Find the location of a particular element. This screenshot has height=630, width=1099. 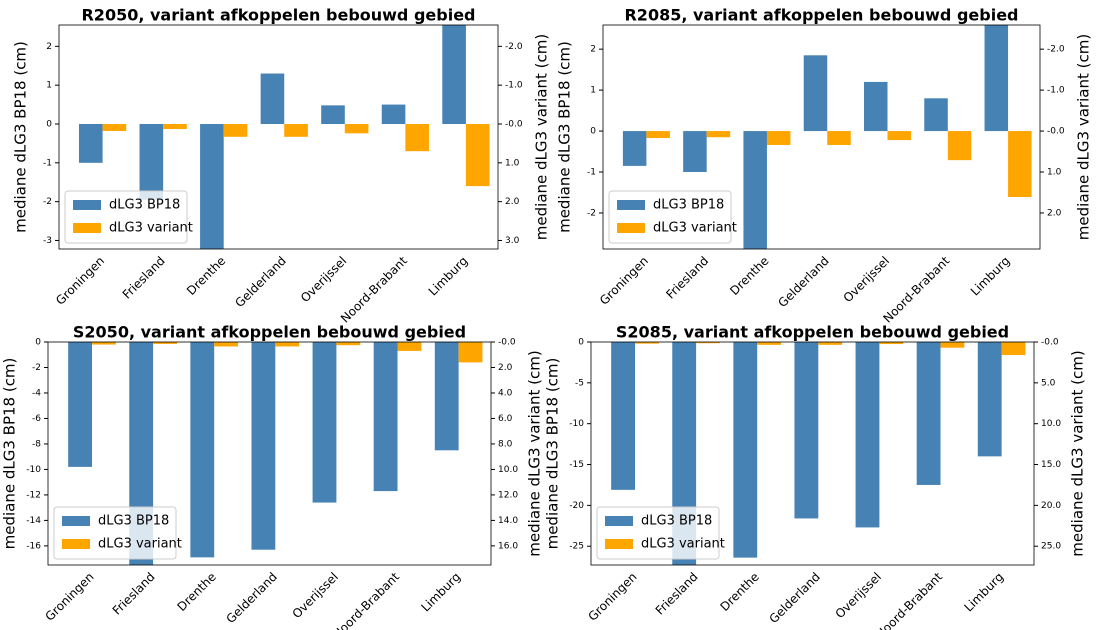

bars is located at coordinates (275, 453).